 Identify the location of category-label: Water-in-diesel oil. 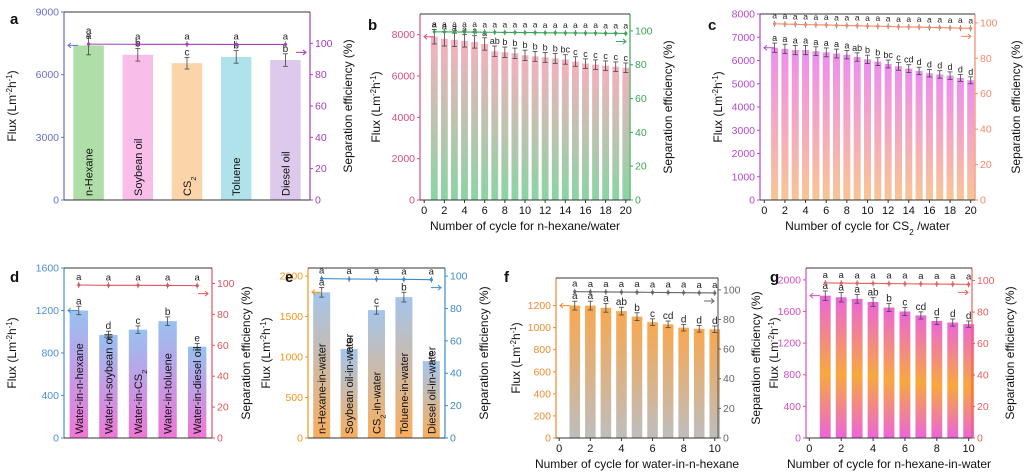
(198, 390).